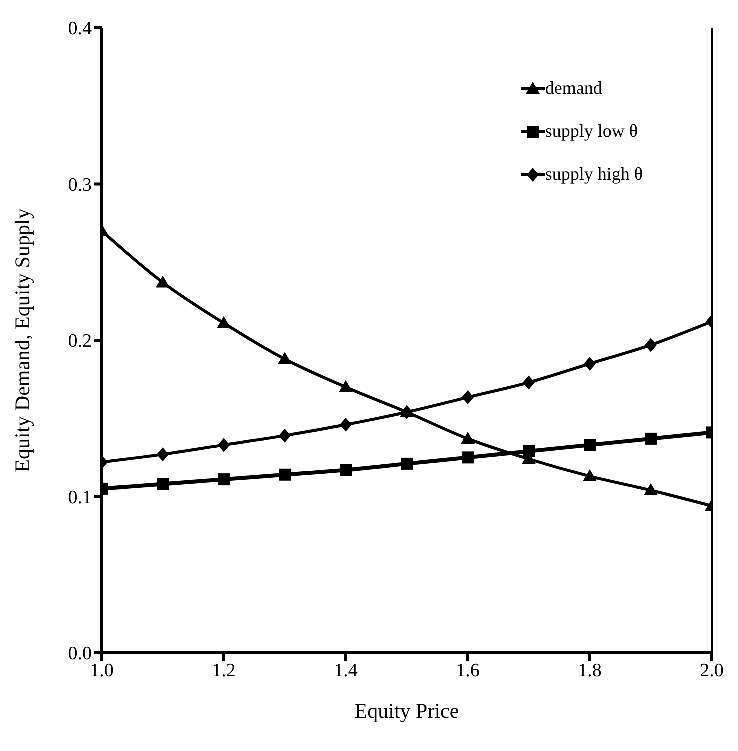 This screenshot has width=738, height=751. Describe the element at coordinates (224, 671) in the screenshot. I see `x-tick-label: 1.2` at that location.